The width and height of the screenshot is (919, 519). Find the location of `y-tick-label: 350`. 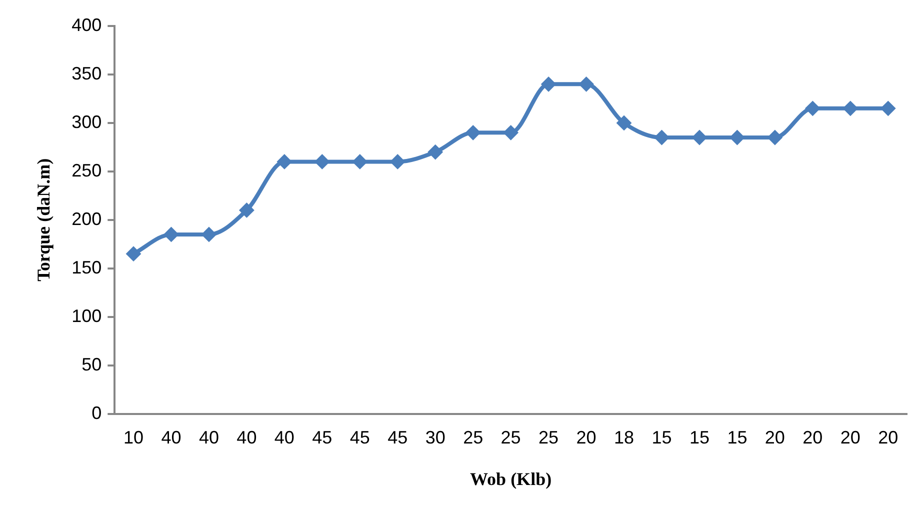

y-tick-label: 350 is located at coordinates (87, 73).